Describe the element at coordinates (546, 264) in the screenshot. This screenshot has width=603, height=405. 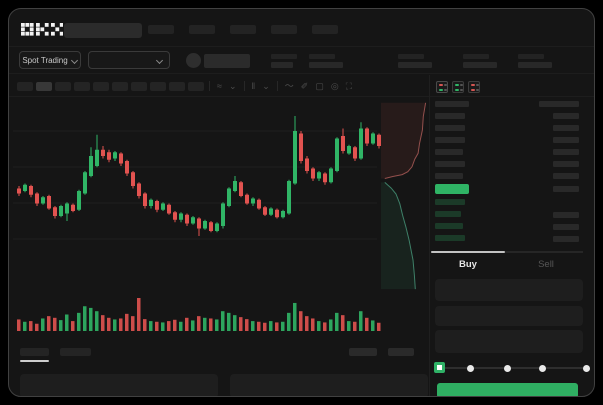
I see `tab-sell: Sell` at that location.